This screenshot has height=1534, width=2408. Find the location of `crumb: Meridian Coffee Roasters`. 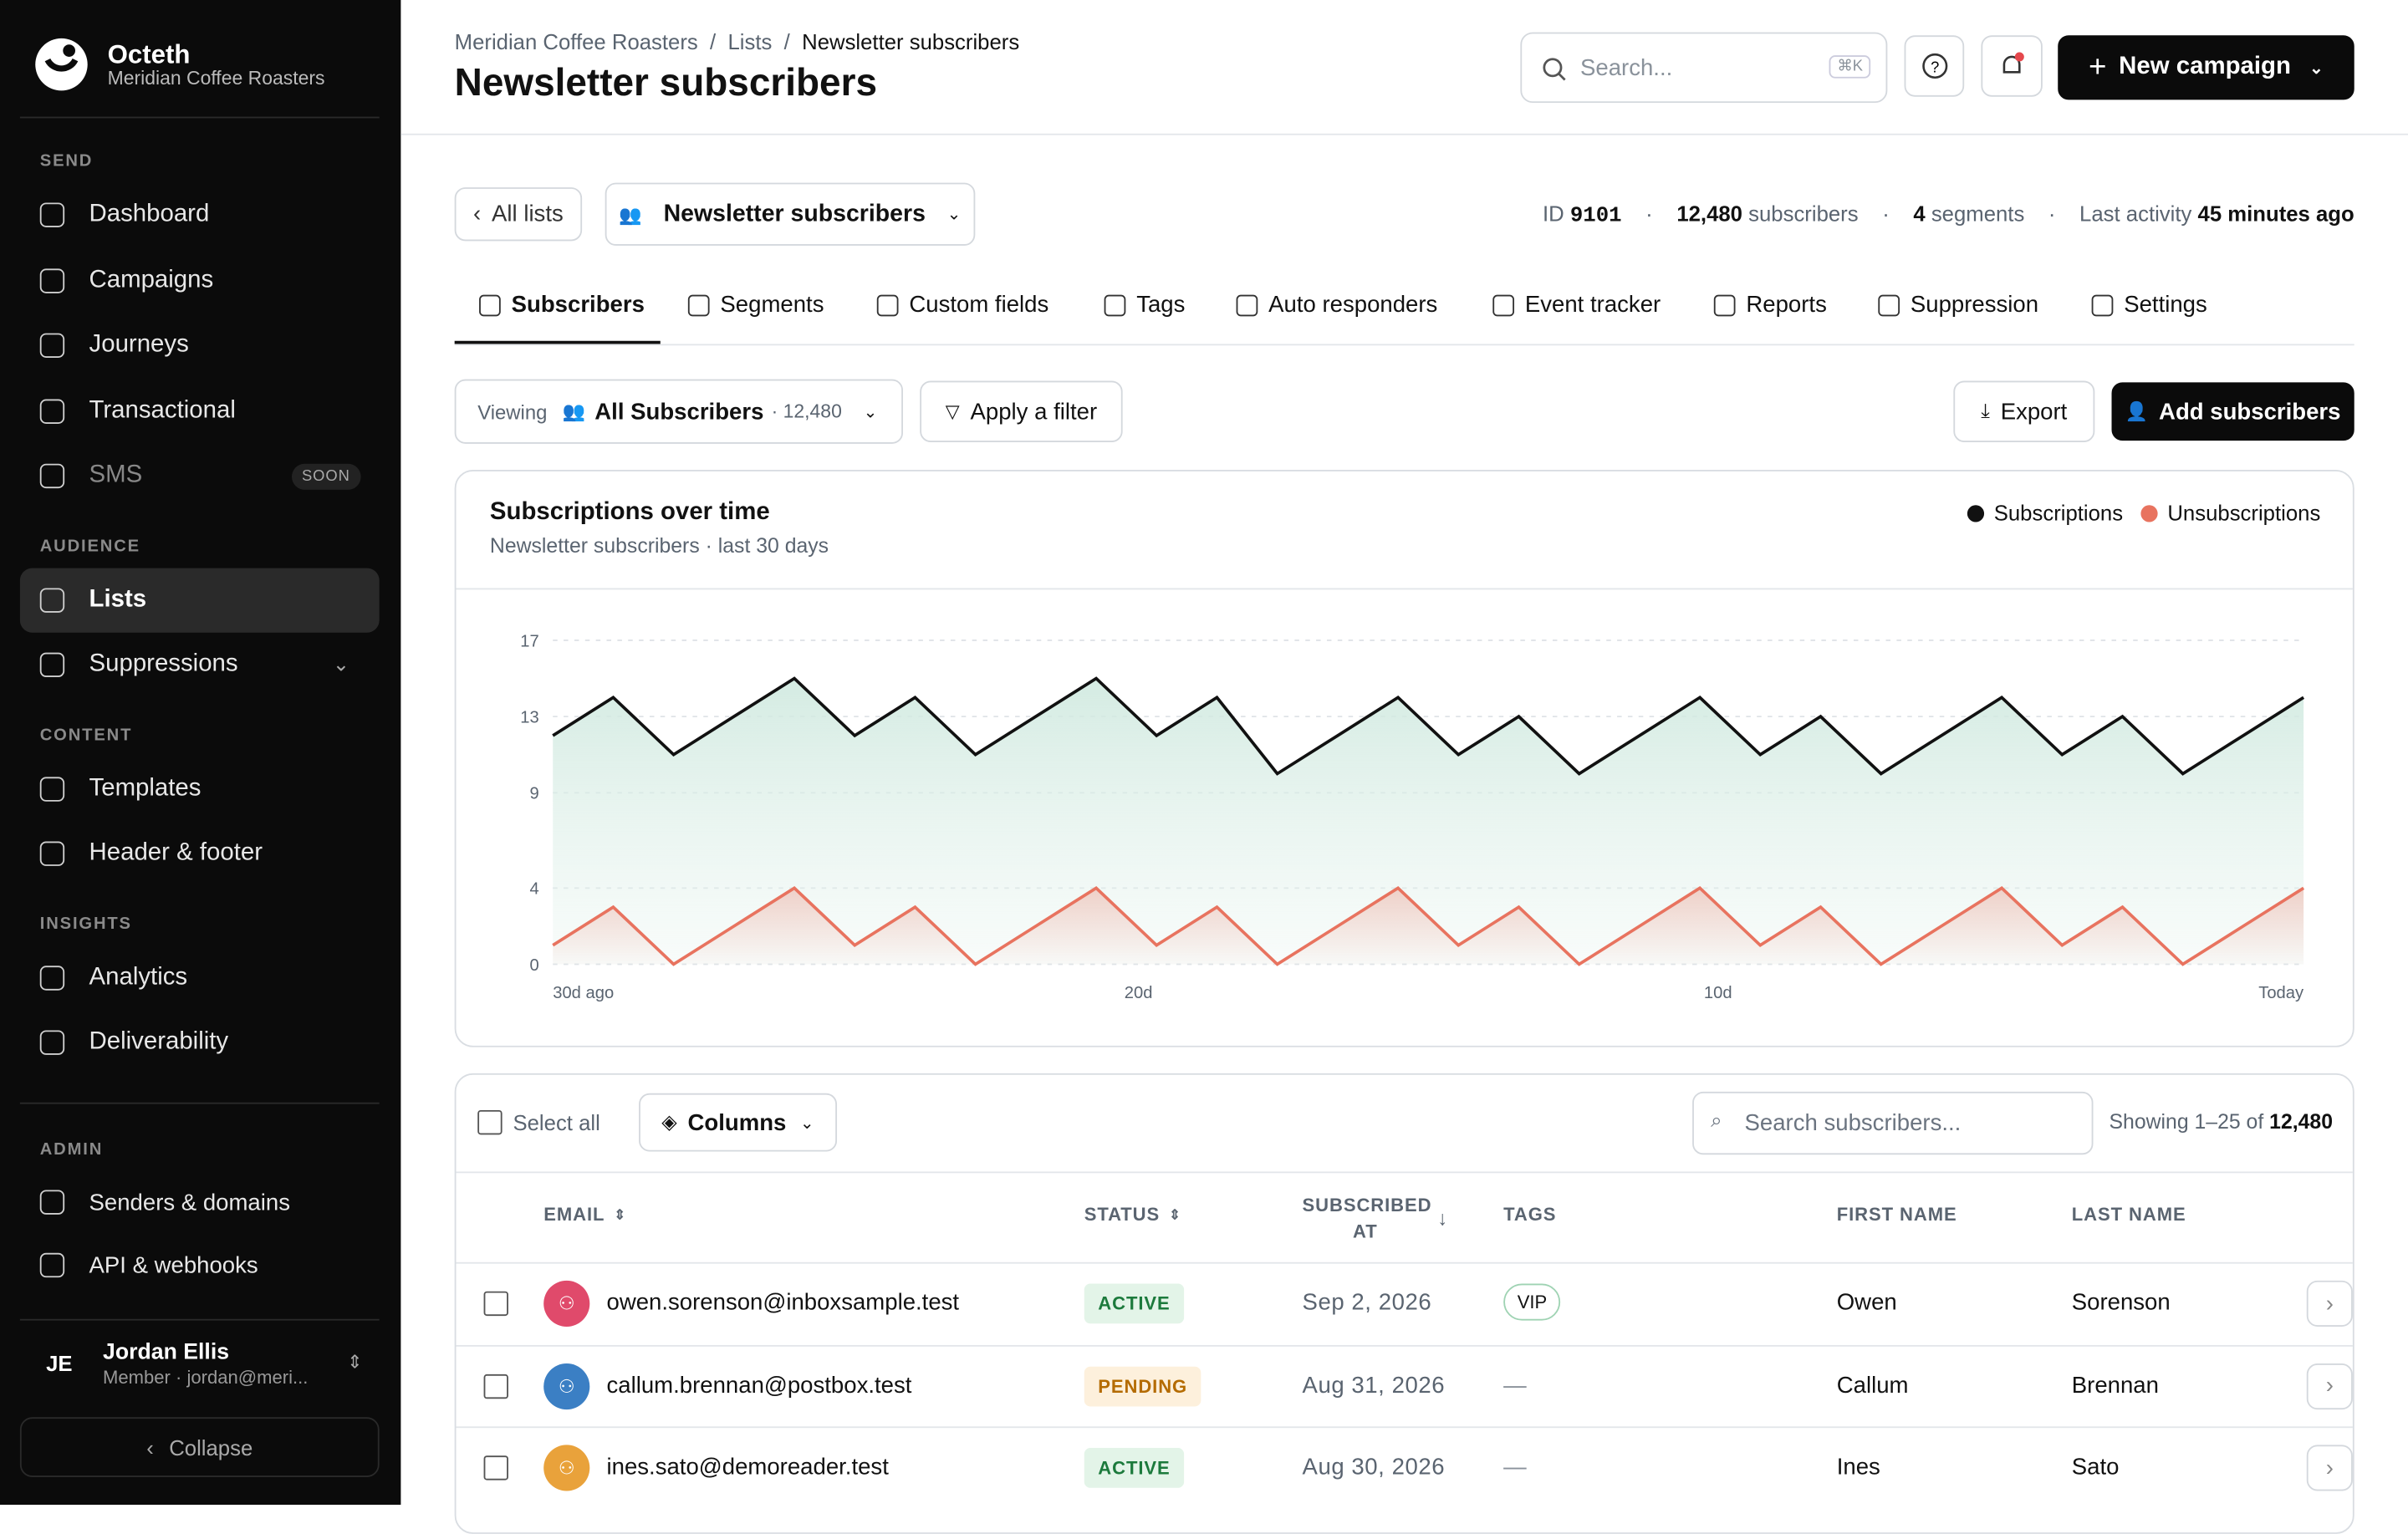

crumb: Meridian Coffee Roasters is located at coordinates (576, 41).